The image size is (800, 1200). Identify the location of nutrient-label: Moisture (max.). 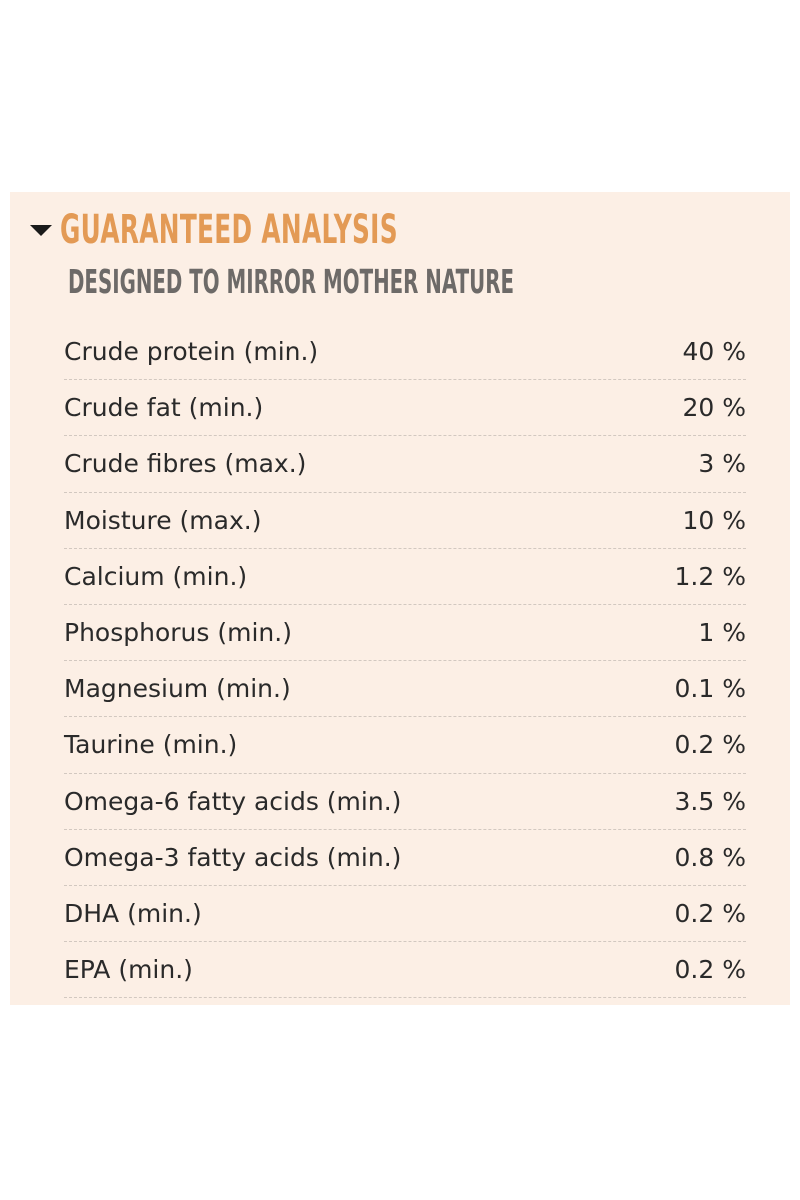
(163, 520).